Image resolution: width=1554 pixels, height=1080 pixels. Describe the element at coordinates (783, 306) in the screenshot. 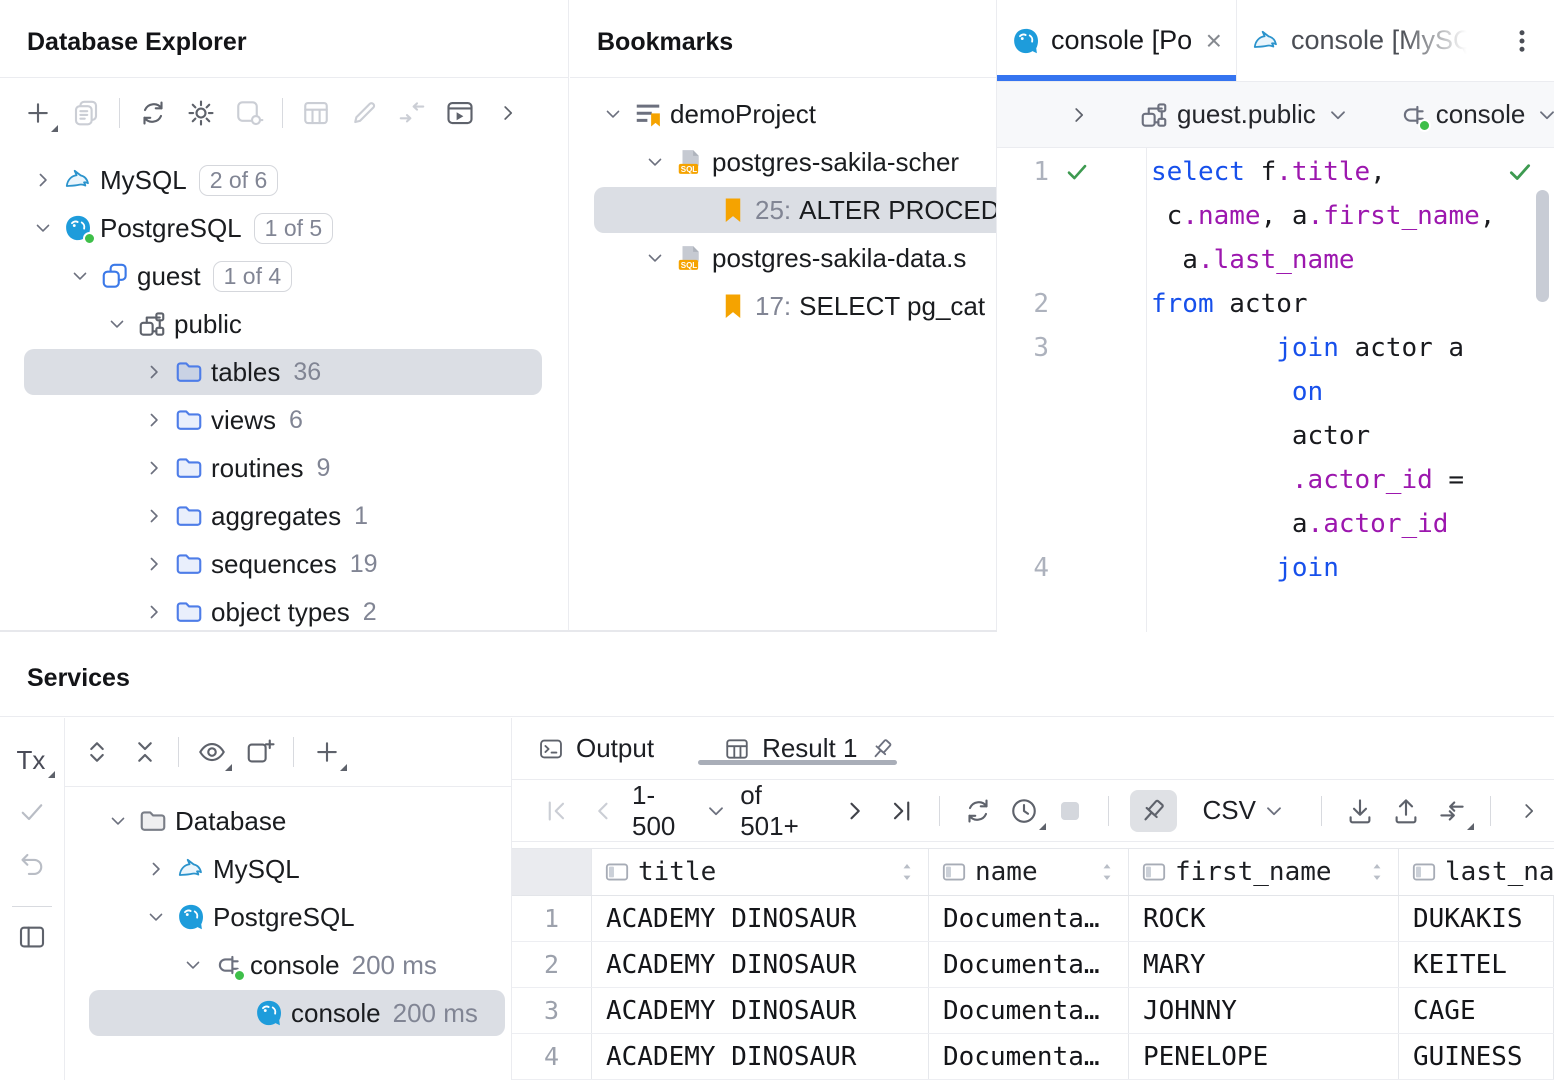

I see `bookmark-item-line-17: 17: SELECT pg_cat` at that location.